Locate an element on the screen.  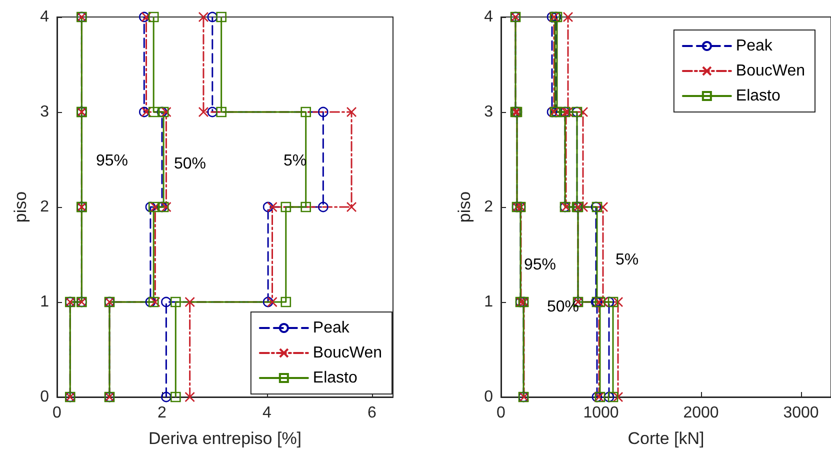
x-tick-label: 2000 is located at coordinates (701, 413).